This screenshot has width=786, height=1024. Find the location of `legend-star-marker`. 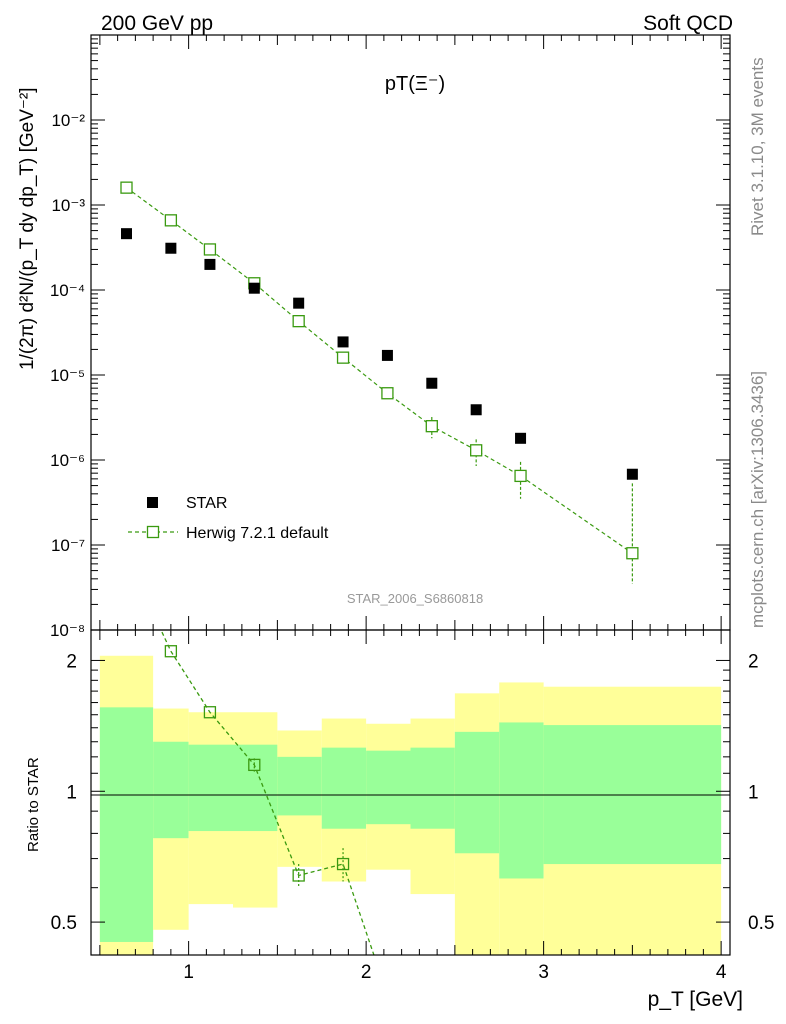

legend-star-marker is located at coordinates (152, 502).